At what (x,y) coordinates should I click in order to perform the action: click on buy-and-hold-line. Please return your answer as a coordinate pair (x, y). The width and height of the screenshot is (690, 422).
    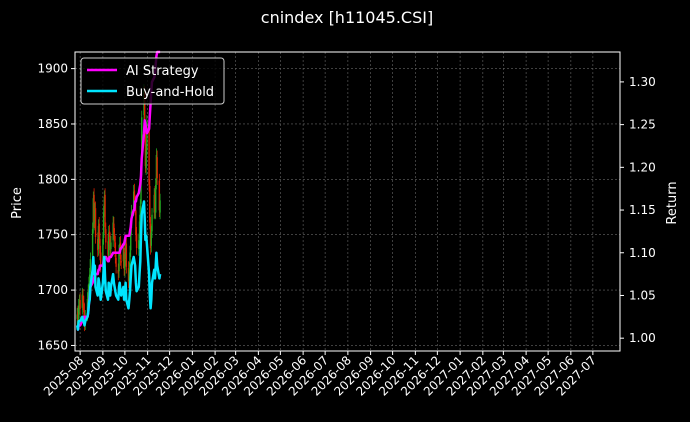
    Looking at the image, I should click on (118, 265).